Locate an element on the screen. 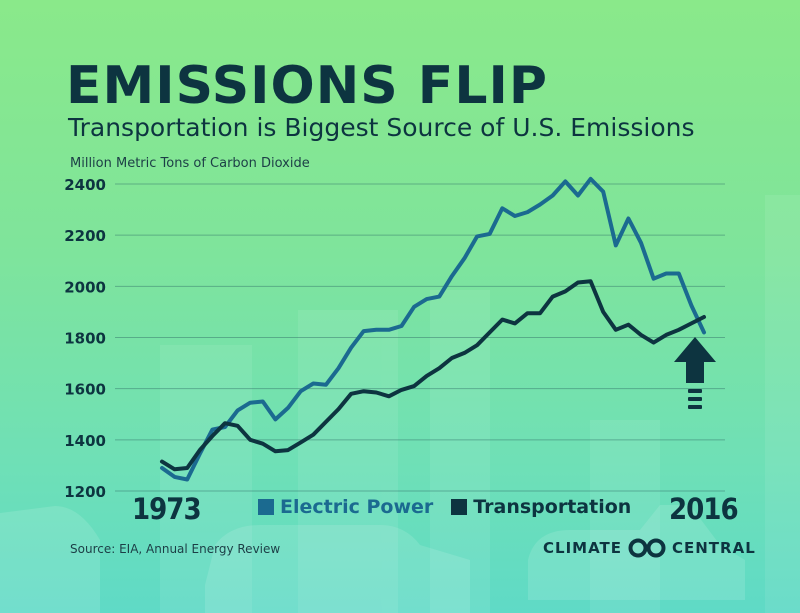 This screenshot has height=613, width=800. y-axis-label: Million Metric Tons of Carbon Dioxide is located at coordinates (190, 163).